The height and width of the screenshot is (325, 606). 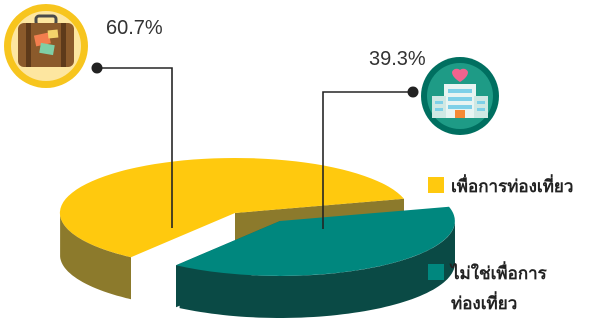 What do you see at coordinates (413, 92) in the screenshot?
I see `leader-dot-non-tourism` at bounding box center [413, 92].